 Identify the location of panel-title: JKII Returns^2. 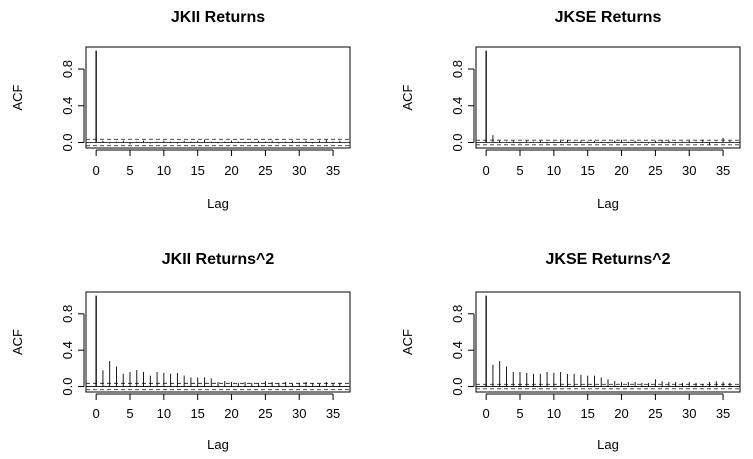
(218, 259).